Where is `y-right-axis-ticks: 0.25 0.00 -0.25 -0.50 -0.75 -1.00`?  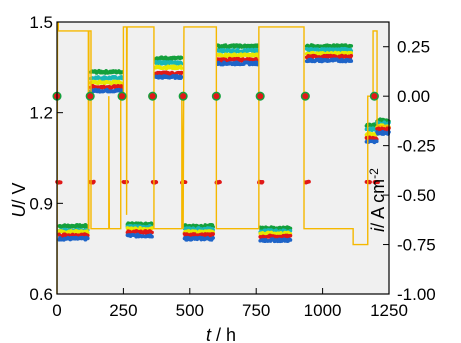 y-right-axis-ticks: 0.25 0.00 -0.25 -0.50 -0.75 -1.00 is located at coordinates (409, 171).